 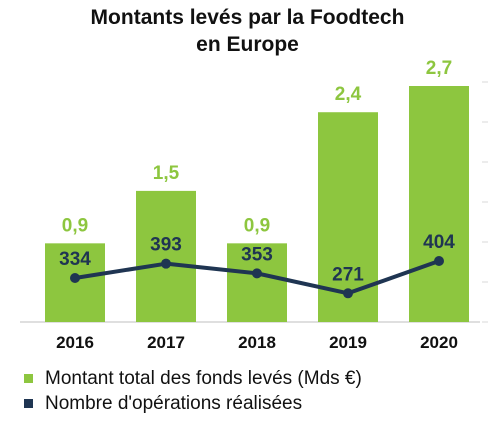 I want to click on bar-2017, so click(x=166, y=256).